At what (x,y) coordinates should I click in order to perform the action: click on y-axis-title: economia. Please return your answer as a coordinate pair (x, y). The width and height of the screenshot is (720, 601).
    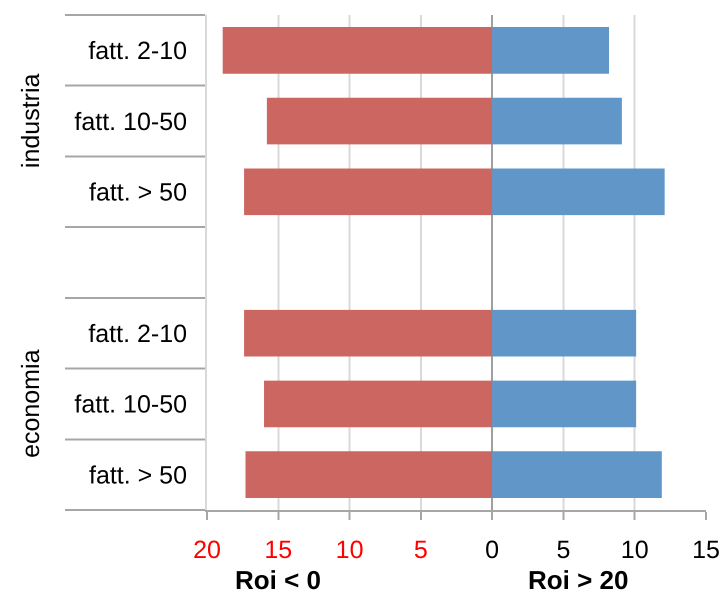
    Looking at the image, I should click on (31, 403).